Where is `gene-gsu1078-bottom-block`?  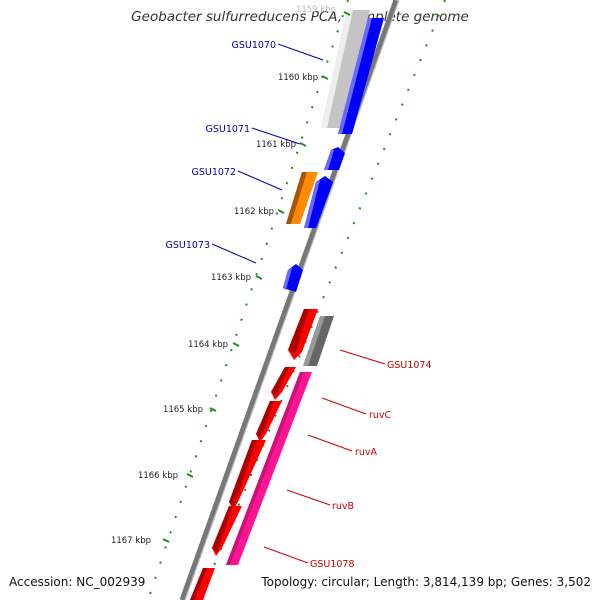 gene-gsu1078-bottom-block is located at coordinates (202, 584).